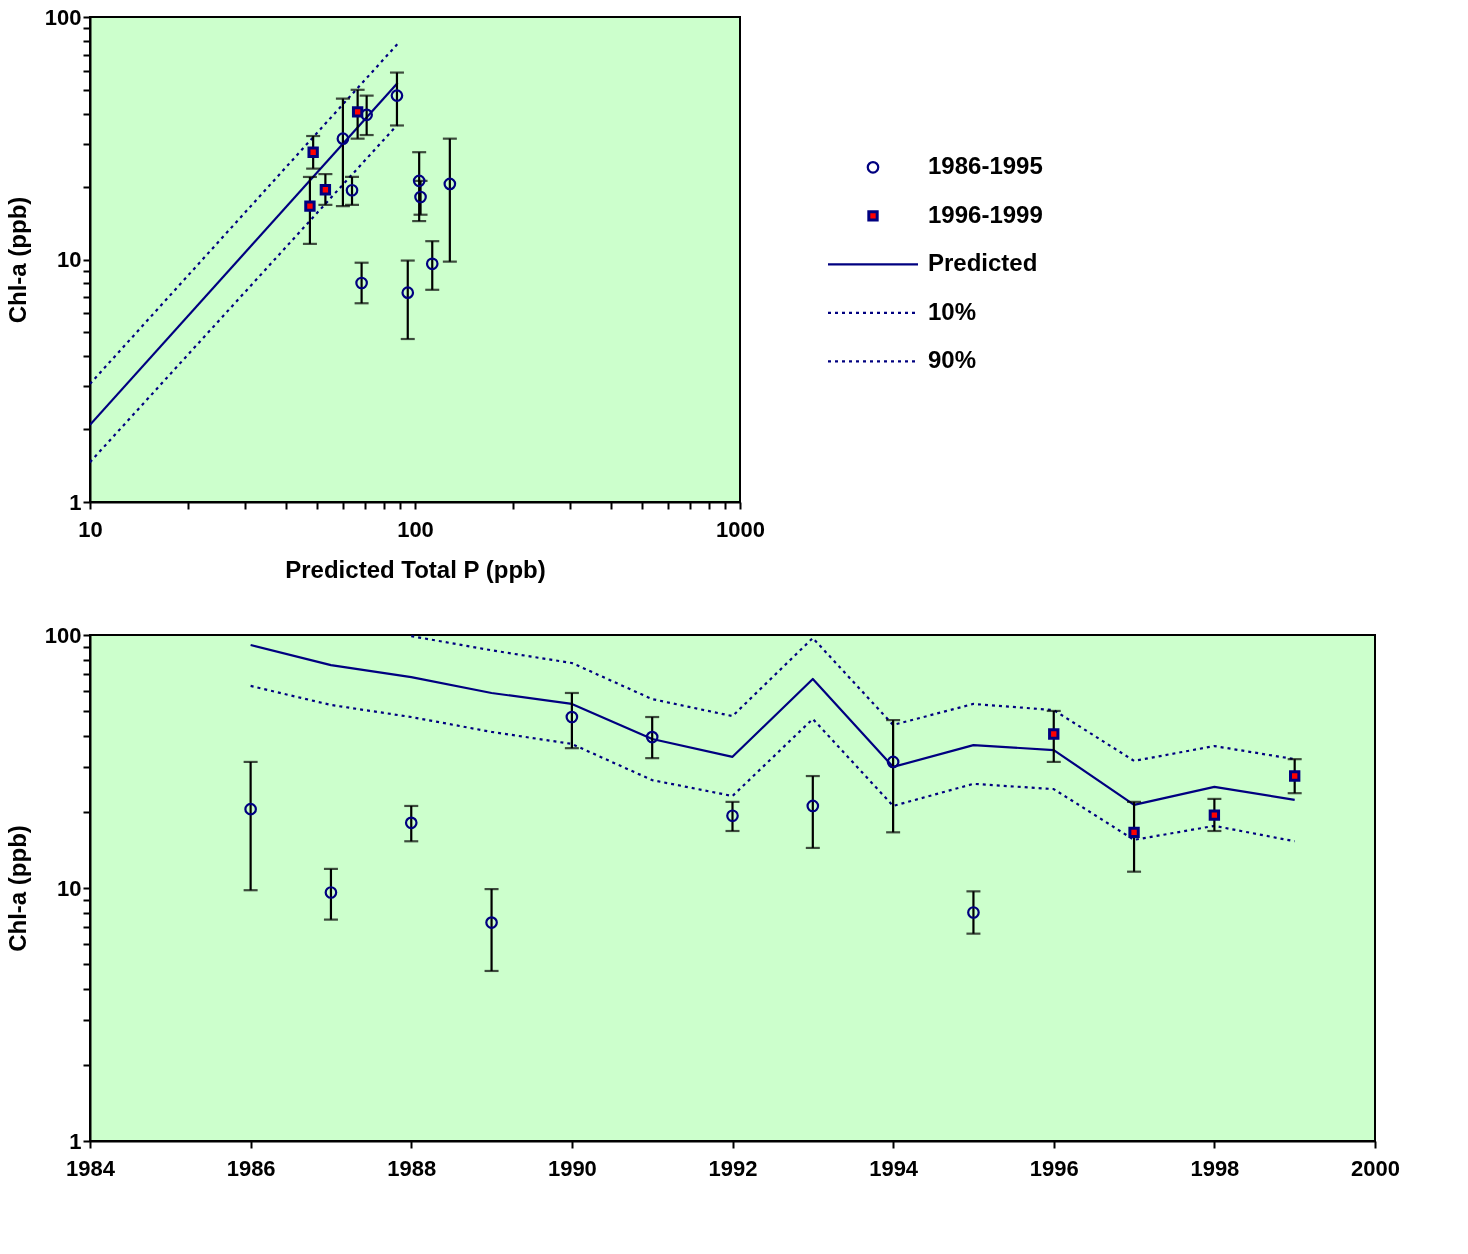  Describe the element at coordinates (952, 311) in the screenshot. I see `legend-label: 10%` at that location.